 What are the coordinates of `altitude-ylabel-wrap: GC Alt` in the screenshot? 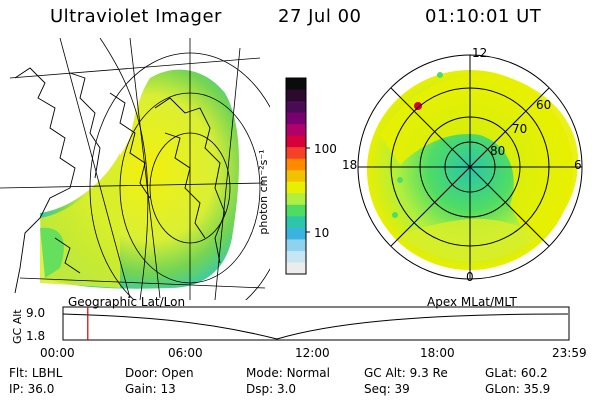 It's located at (17, 326).